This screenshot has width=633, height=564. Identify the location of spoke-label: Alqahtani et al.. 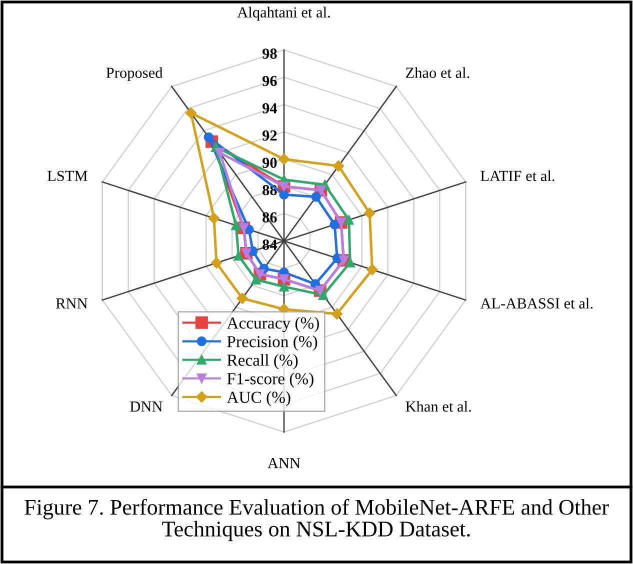
(283, 13).